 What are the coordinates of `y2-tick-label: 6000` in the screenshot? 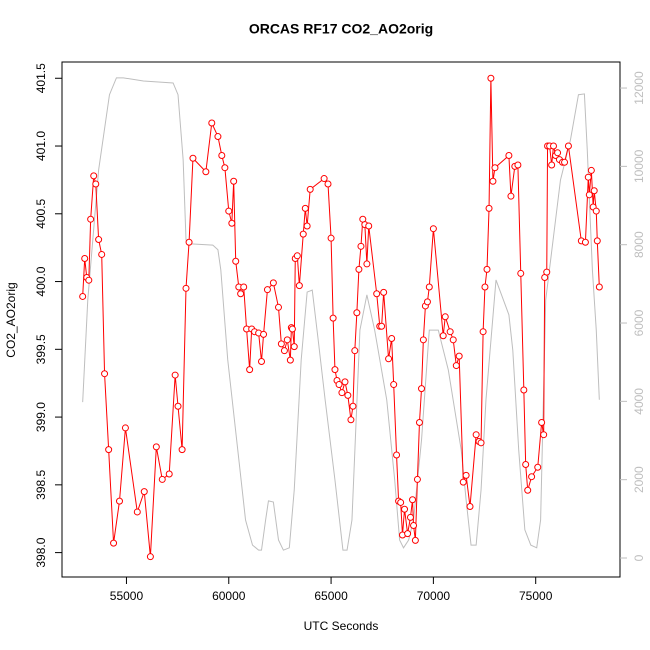 It's located at (639, 322).